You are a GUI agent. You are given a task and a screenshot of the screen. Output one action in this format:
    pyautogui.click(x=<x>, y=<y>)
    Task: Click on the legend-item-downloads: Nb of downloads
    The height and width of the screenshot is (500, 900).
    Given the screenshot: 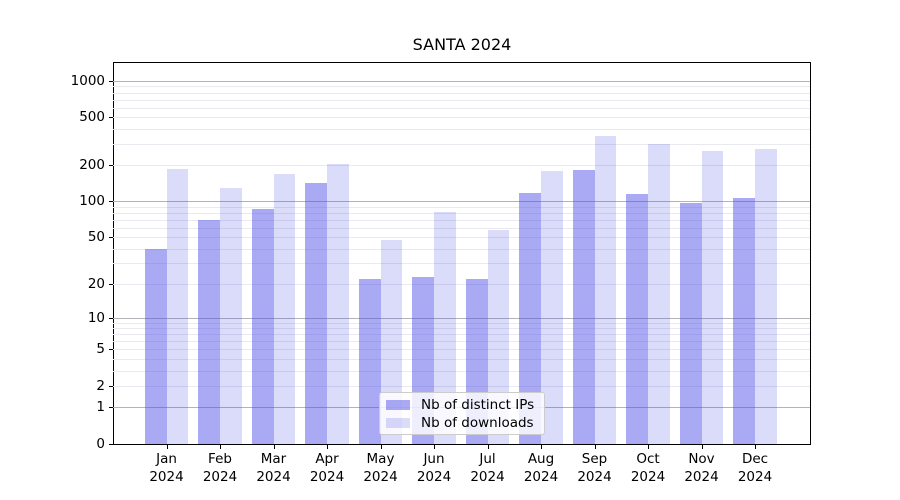 What is the action you would take?
    pyautogui.click(x=462, y=423)
    